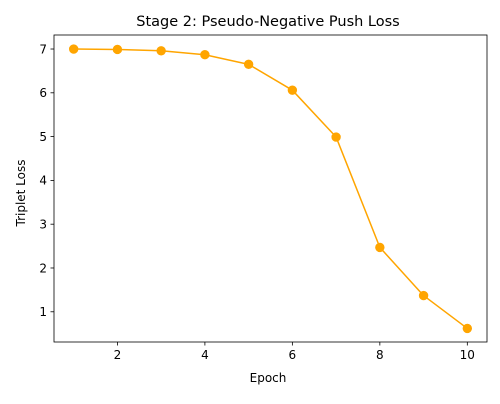 Image resolution: width=500 pixels, height=404 pixels. What do you see at coordinates (43, 224) in the screenshot?
I see `y-tick-label: 3` at bounding box center [43, 224].